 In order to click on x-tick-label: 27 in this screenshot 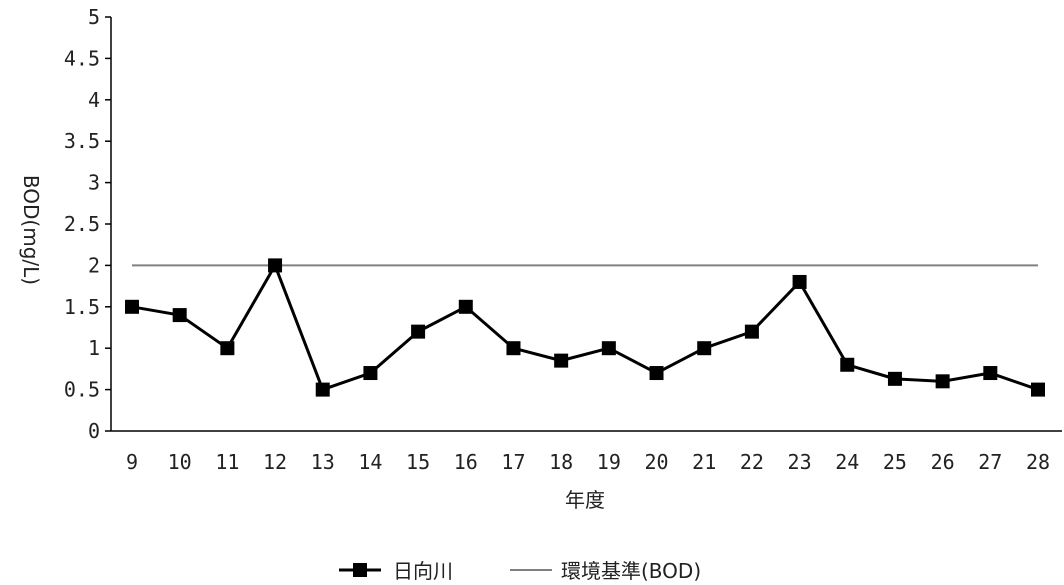, I will do `click(990, 462)`.